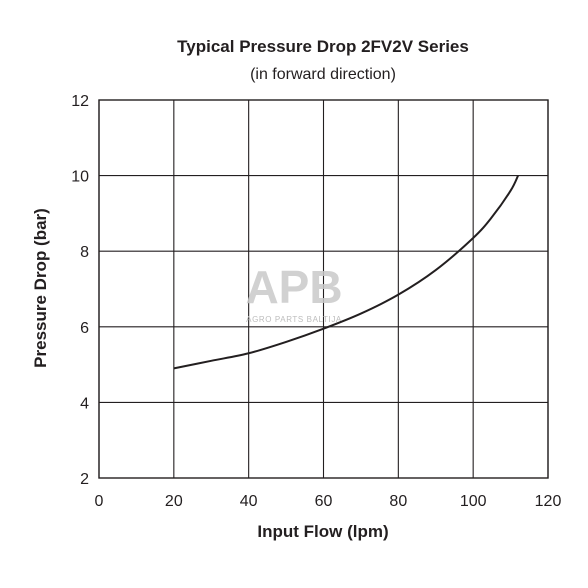 Image resolution: width=588 pixels, height=588 pixels. I want to click on x-axis-label: Input Flow (lpm), so click(322, 531).